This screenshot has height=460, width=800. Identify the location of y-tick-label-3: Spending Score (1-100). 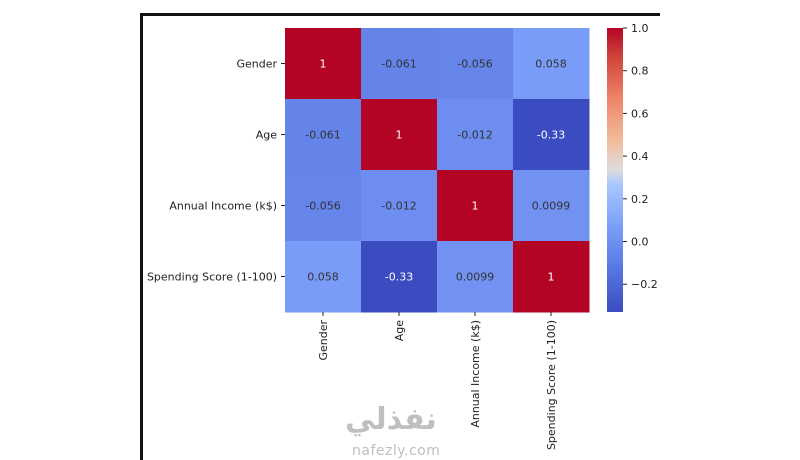
(212, 277).